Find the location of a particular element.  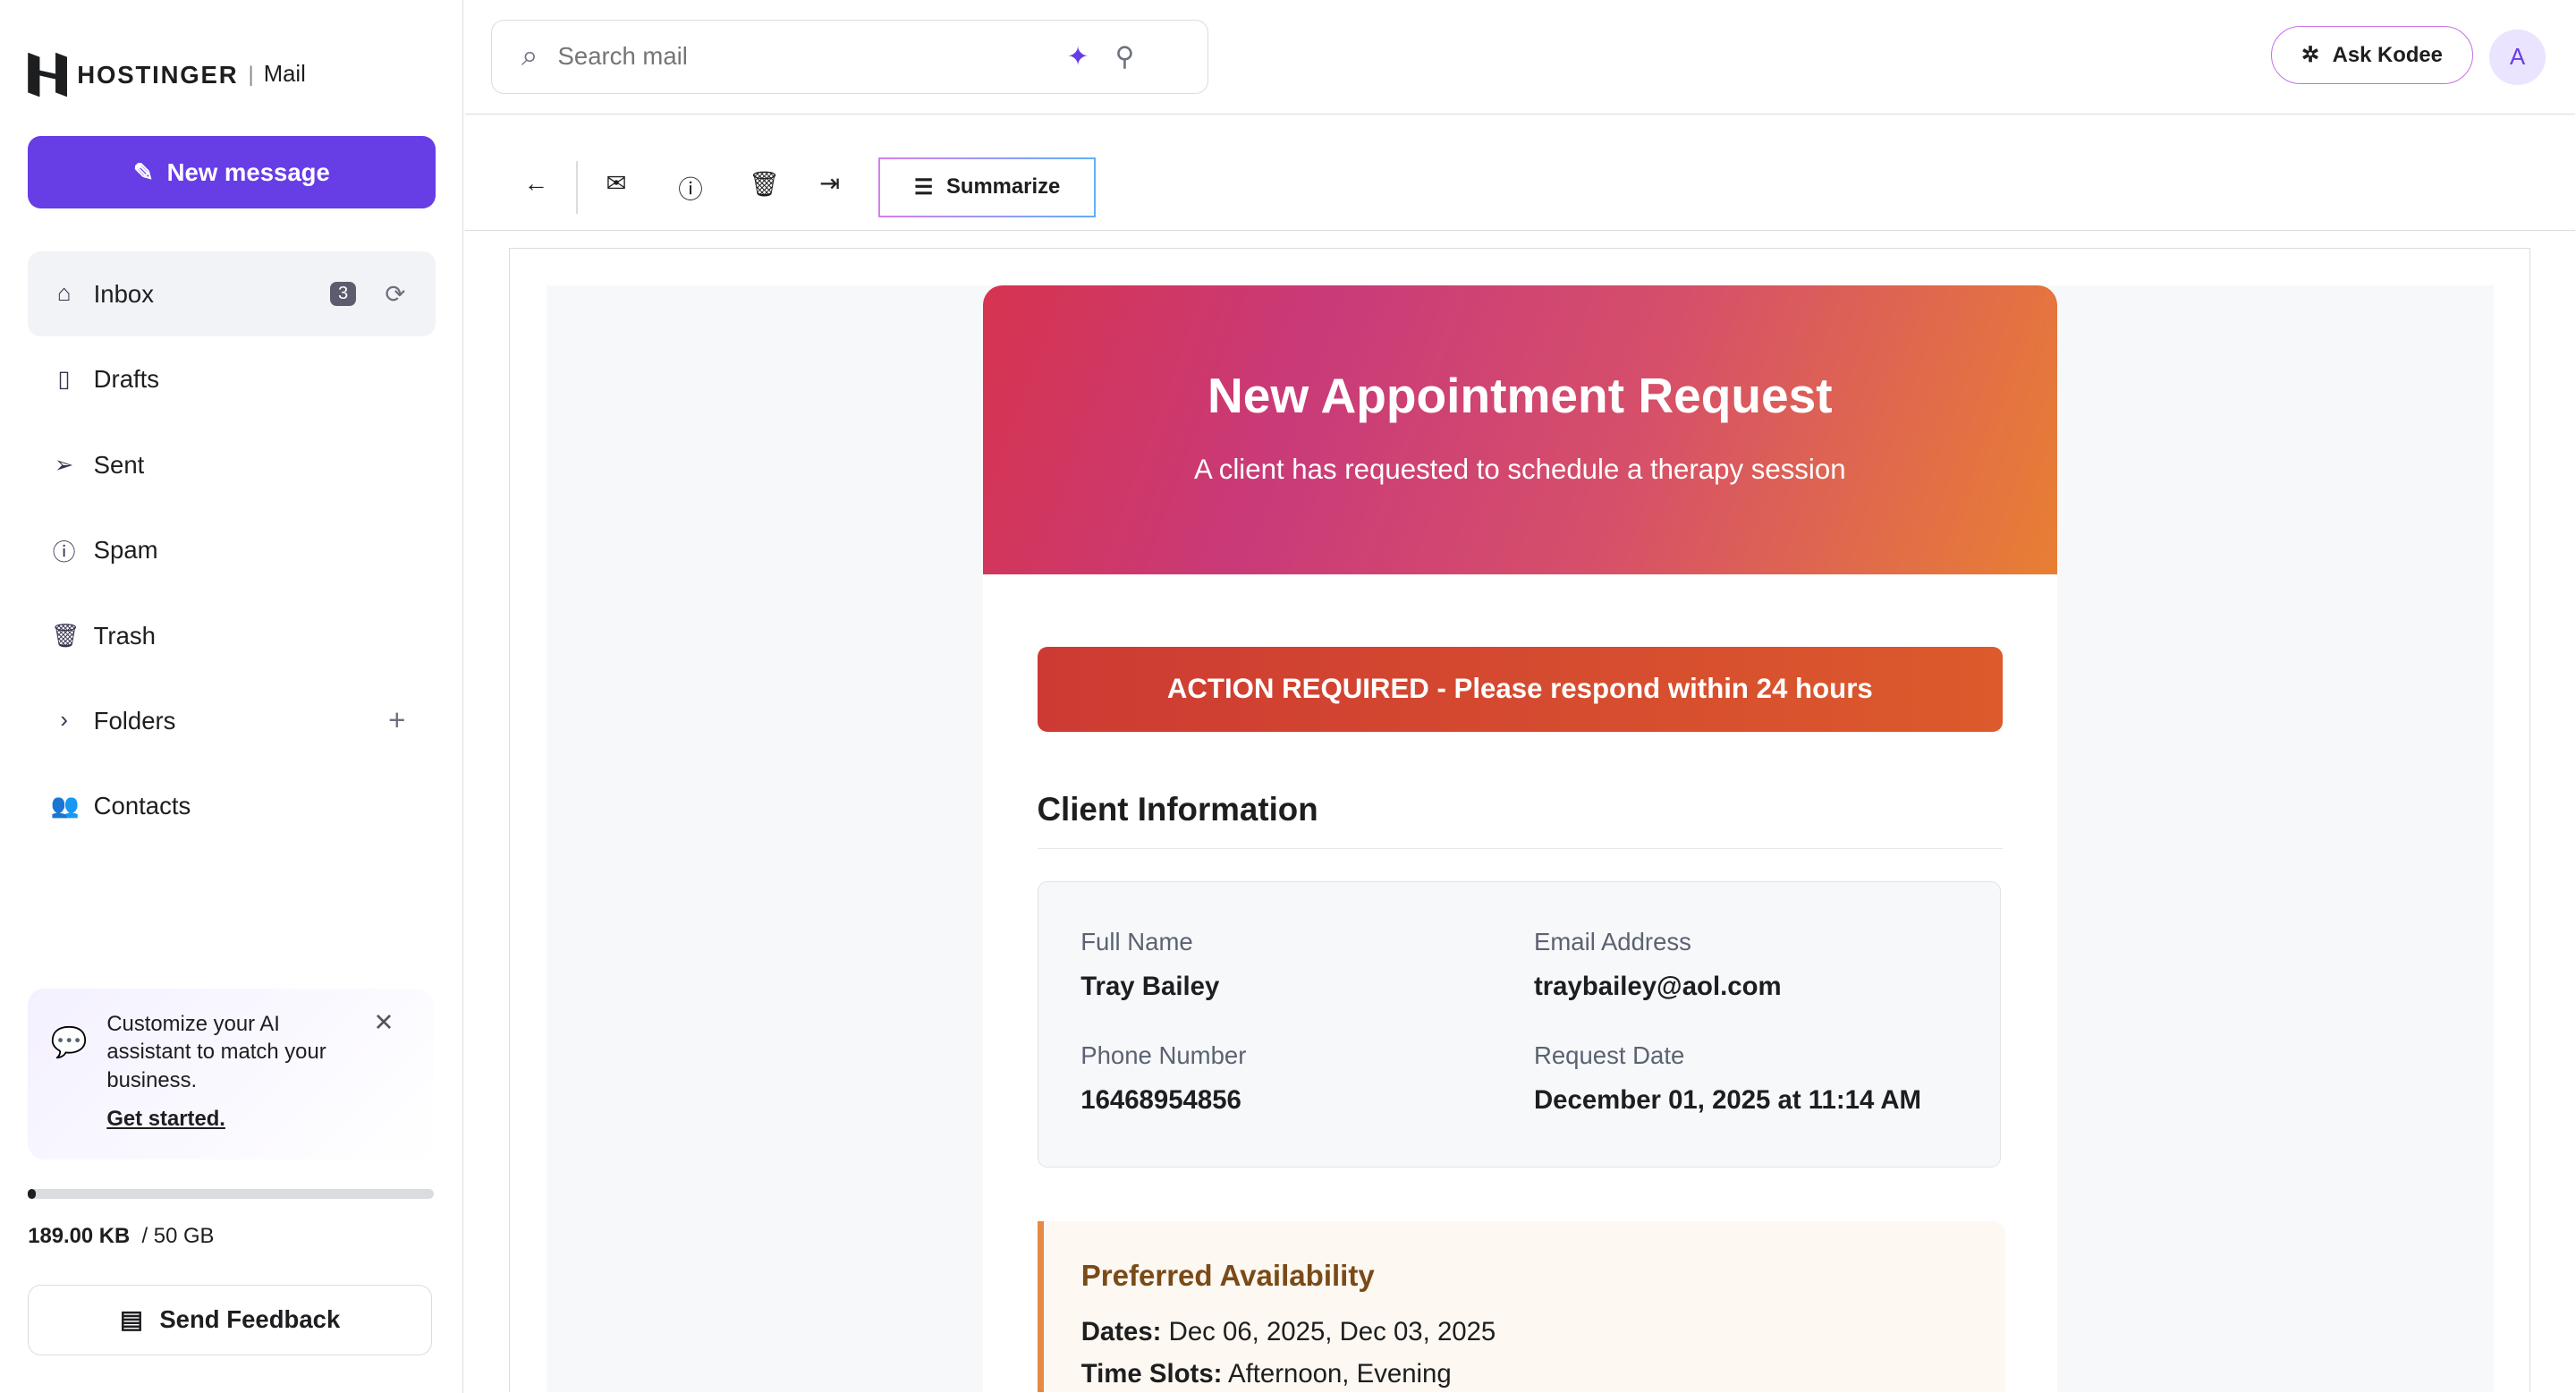

top-bar: ⌕ ✦ ⚲ ✲ Ask Kodee A is located at coordinates (1519, 57).